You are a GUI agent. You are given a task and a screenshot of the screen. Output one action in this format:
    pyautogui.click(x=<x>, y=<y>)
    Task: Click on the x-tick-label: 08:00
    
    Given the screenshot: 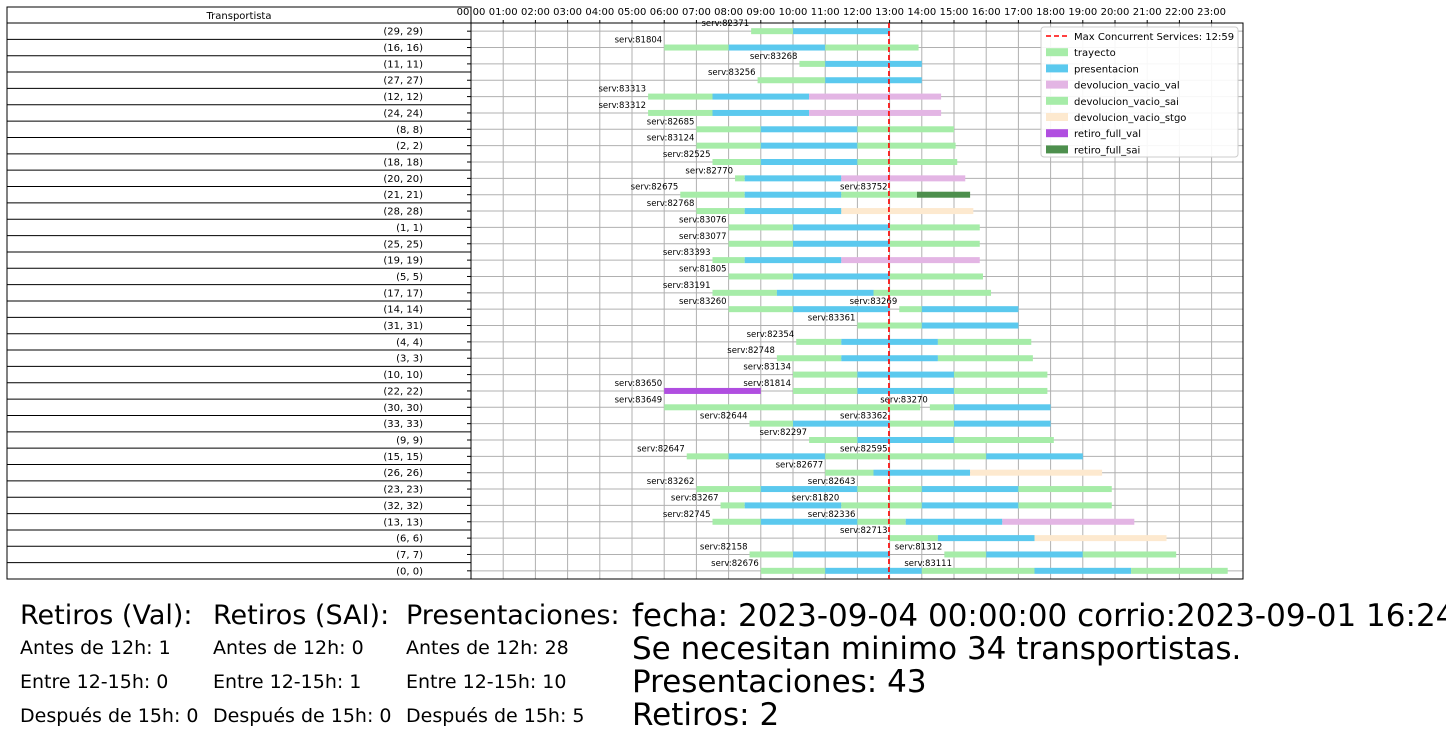 What is the action you would take?
    pyautogui.click(x=728, y=12)
    